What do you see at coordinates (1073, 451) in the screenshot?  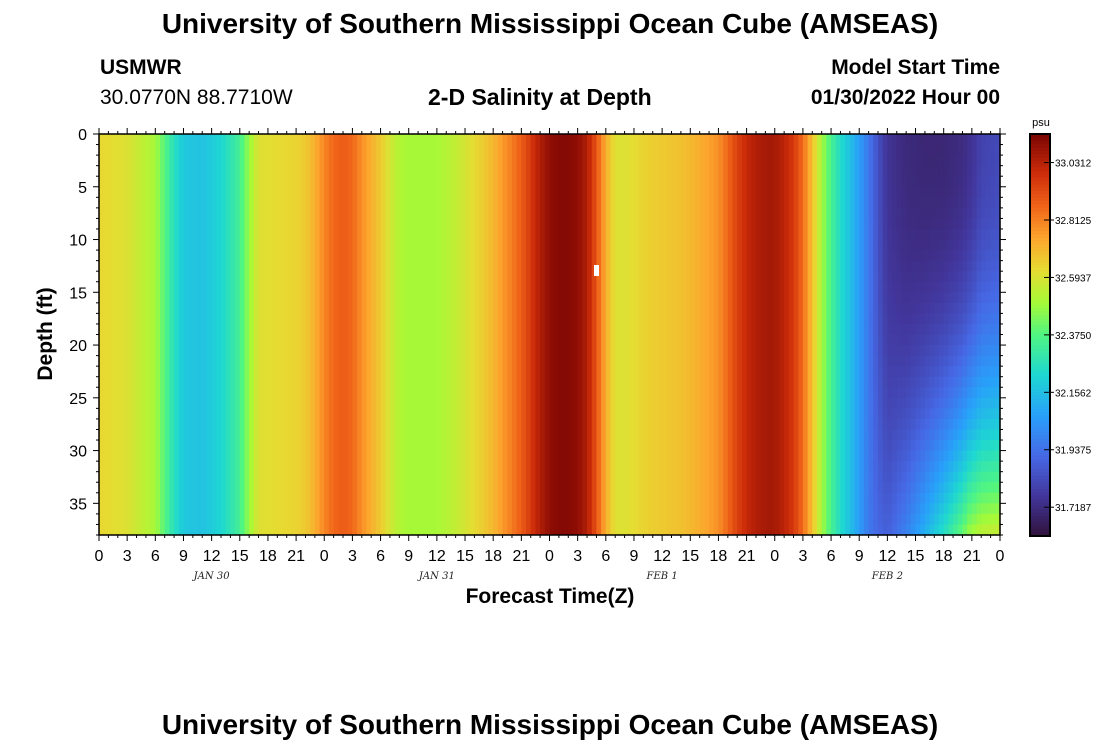 I see `colorbar-tick-label: 31.9375` at bounding box center [1073, 451].